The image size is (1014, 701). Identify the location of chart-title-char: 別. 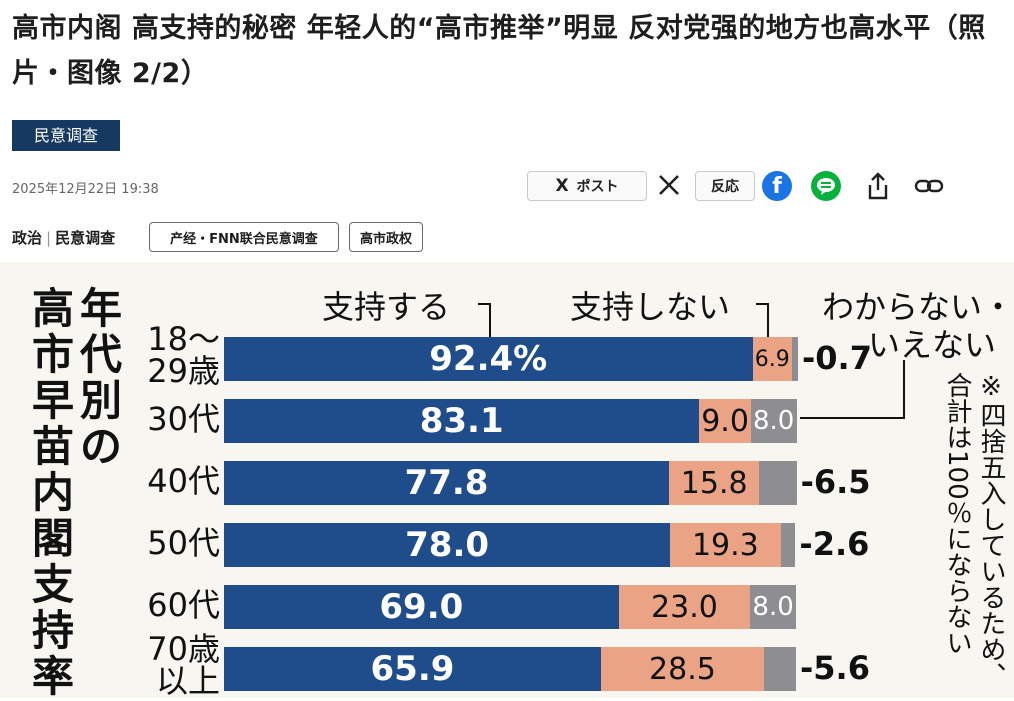
(100, 400).